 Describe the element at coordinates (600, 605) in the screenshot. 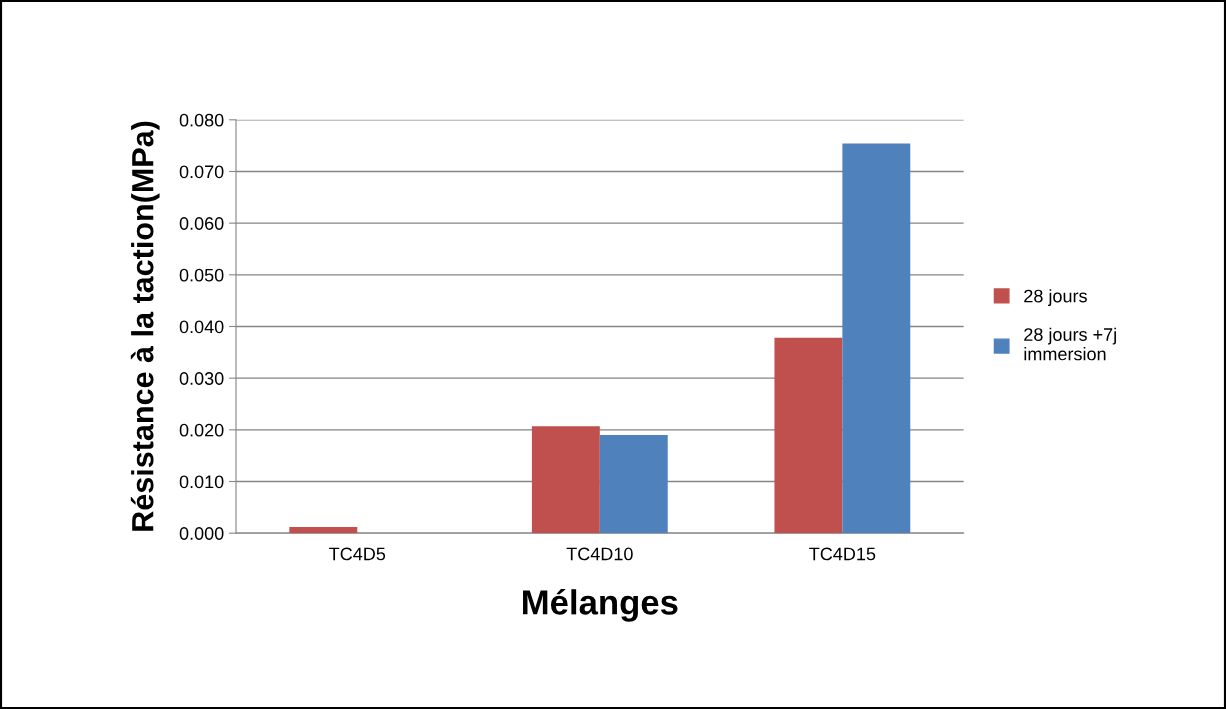

I see `x-axis-title: Mélanges` at that location.